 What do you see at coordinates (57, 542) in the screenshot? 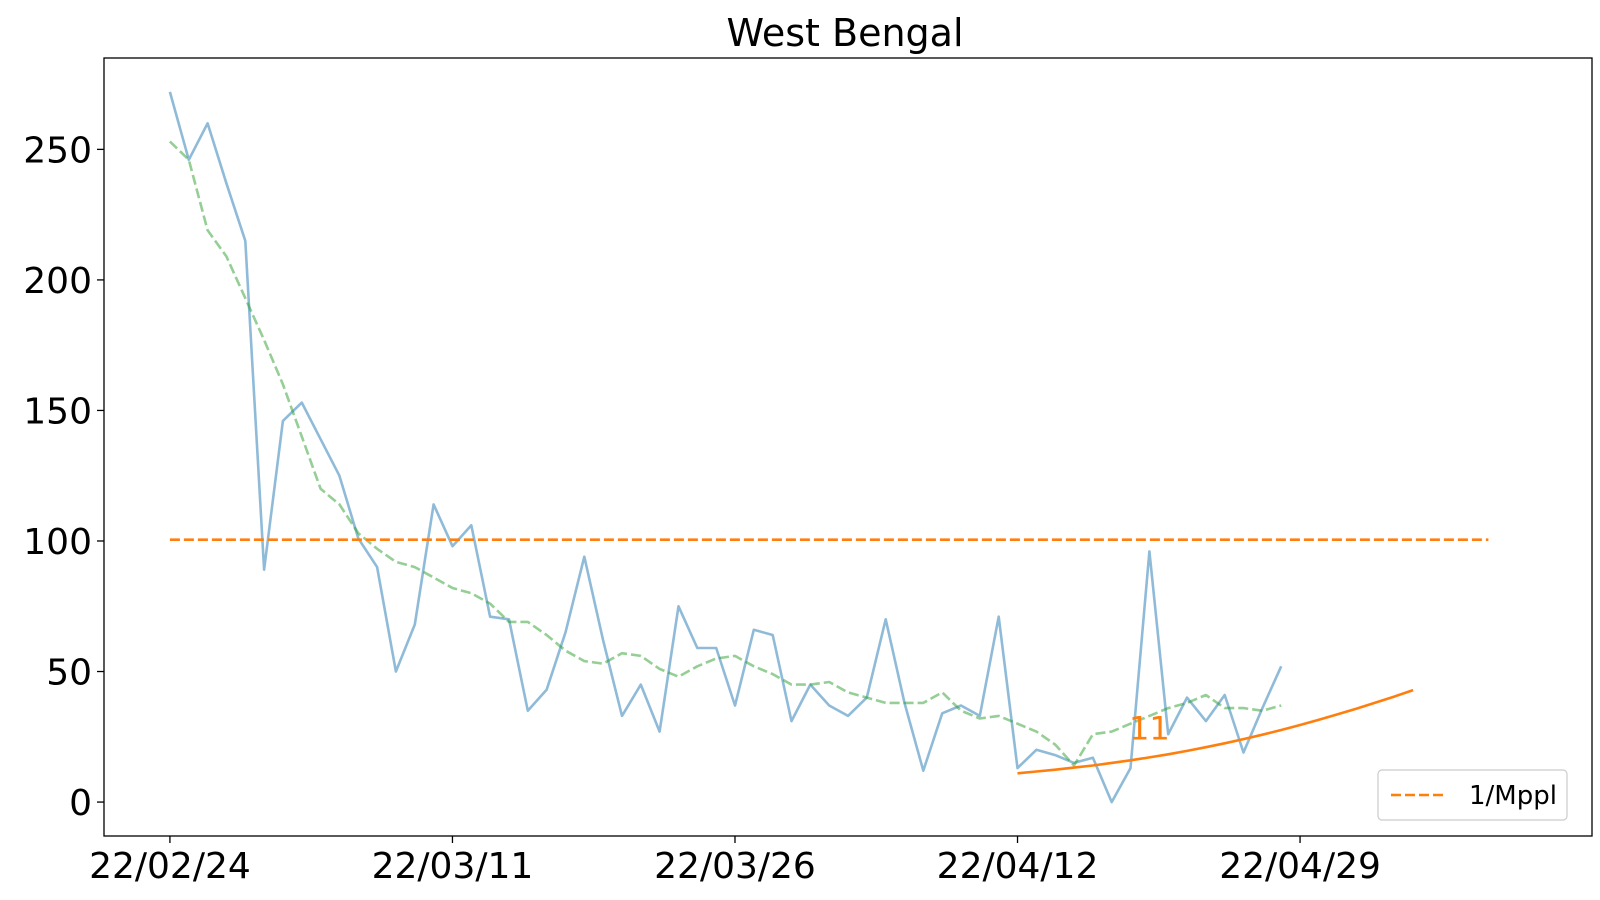
I see `y-tick-label-2: 100` at bounding box center [57, 542].